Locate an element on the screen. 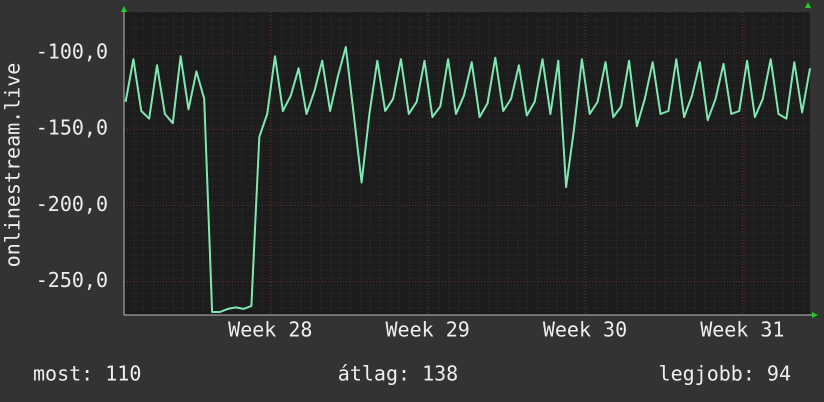 Image resolution: width=824 pixels, height=402 pixels. footer-last: most: 110 is located at coordinates (87, 374).